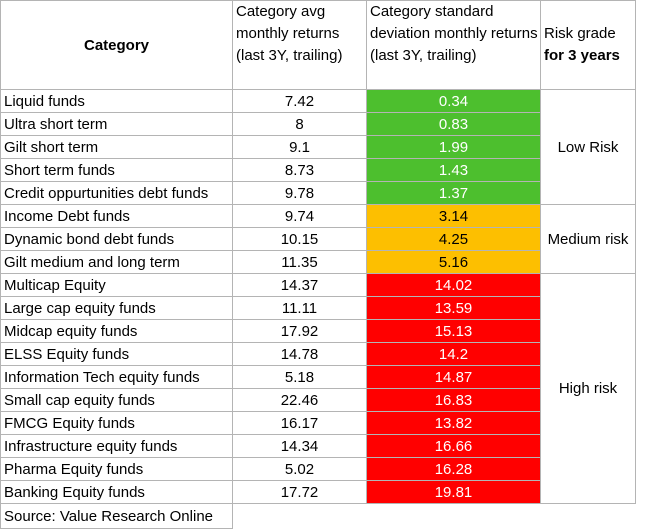 The width and height of the screenshot is (650, 530). Describe the element at coordinates (116, 308) in the screenshot. I see `category-name: Large cap equity funds` at that location.